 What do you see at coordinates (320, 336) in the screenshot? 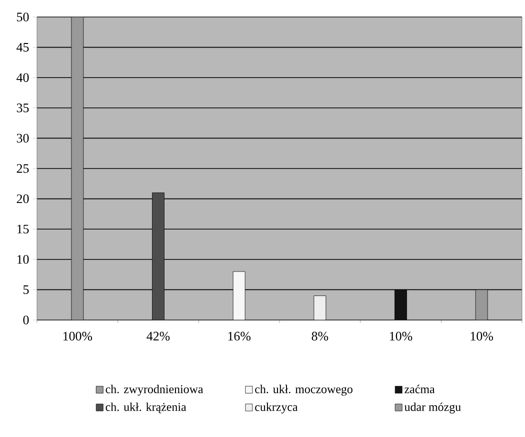
I see `x-tick-label: 8%` at bounding box center [320, 336].